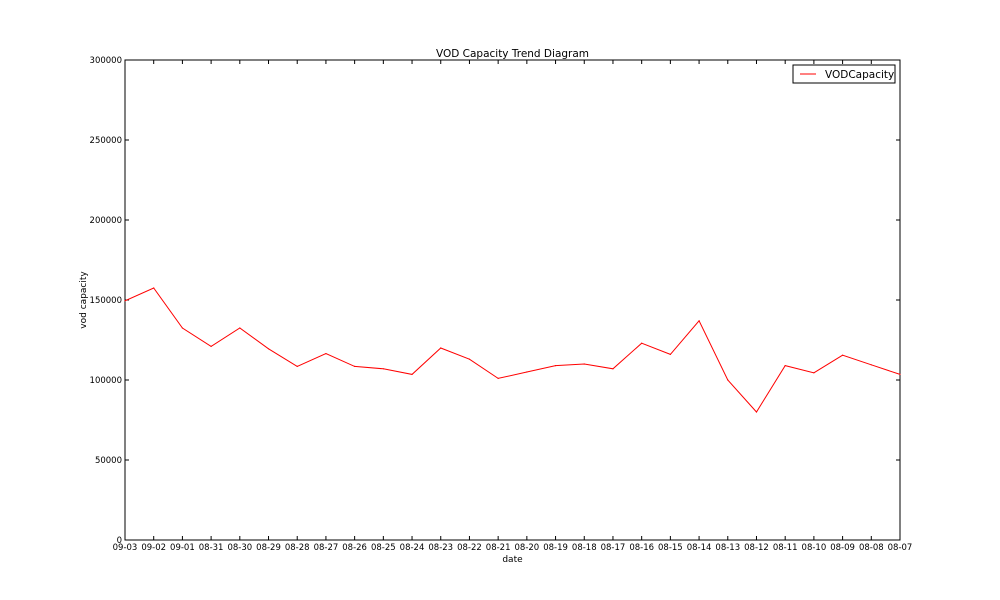 The width and height of the screenshot is (1000, 600). Describe the element at coordinates (555, 548) in the screenshot. I see `x-tick-label: 08-19` at that location.